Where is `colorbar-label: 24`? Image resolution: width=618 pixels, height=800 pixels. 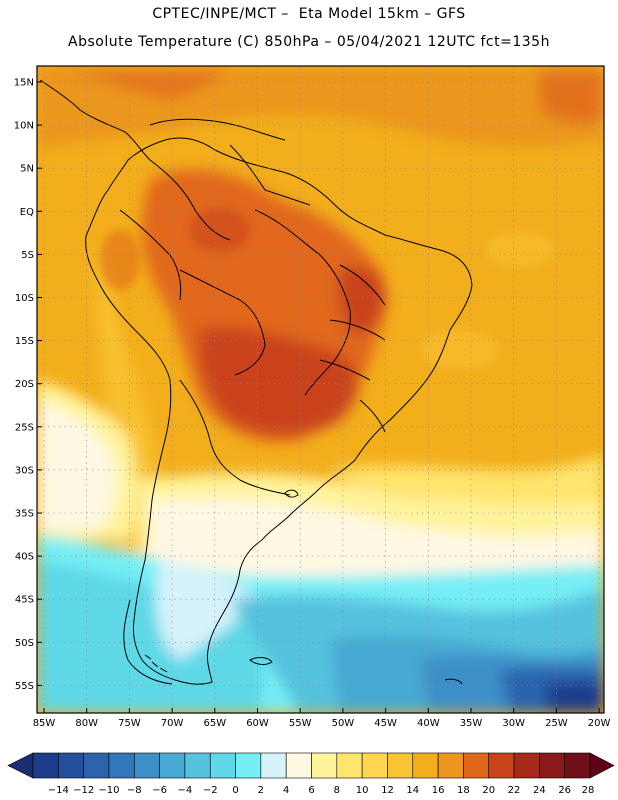 colorbar-label: 24 is located at coordinates (539, 790).